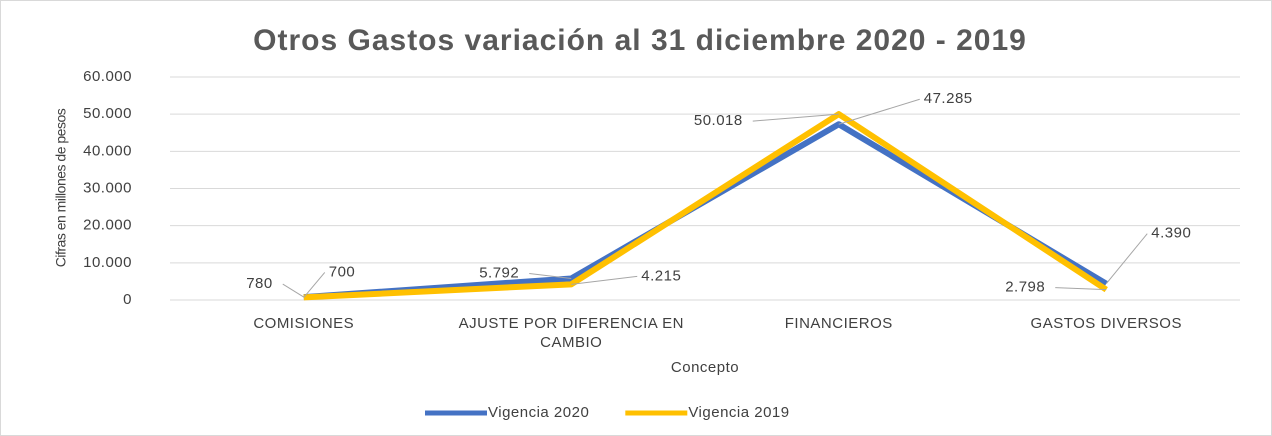 The image size is (1272, 436). Describe the element at coordinates (107, 262) in the screenshot. I see `y-tick-label: 10.000` at that location.